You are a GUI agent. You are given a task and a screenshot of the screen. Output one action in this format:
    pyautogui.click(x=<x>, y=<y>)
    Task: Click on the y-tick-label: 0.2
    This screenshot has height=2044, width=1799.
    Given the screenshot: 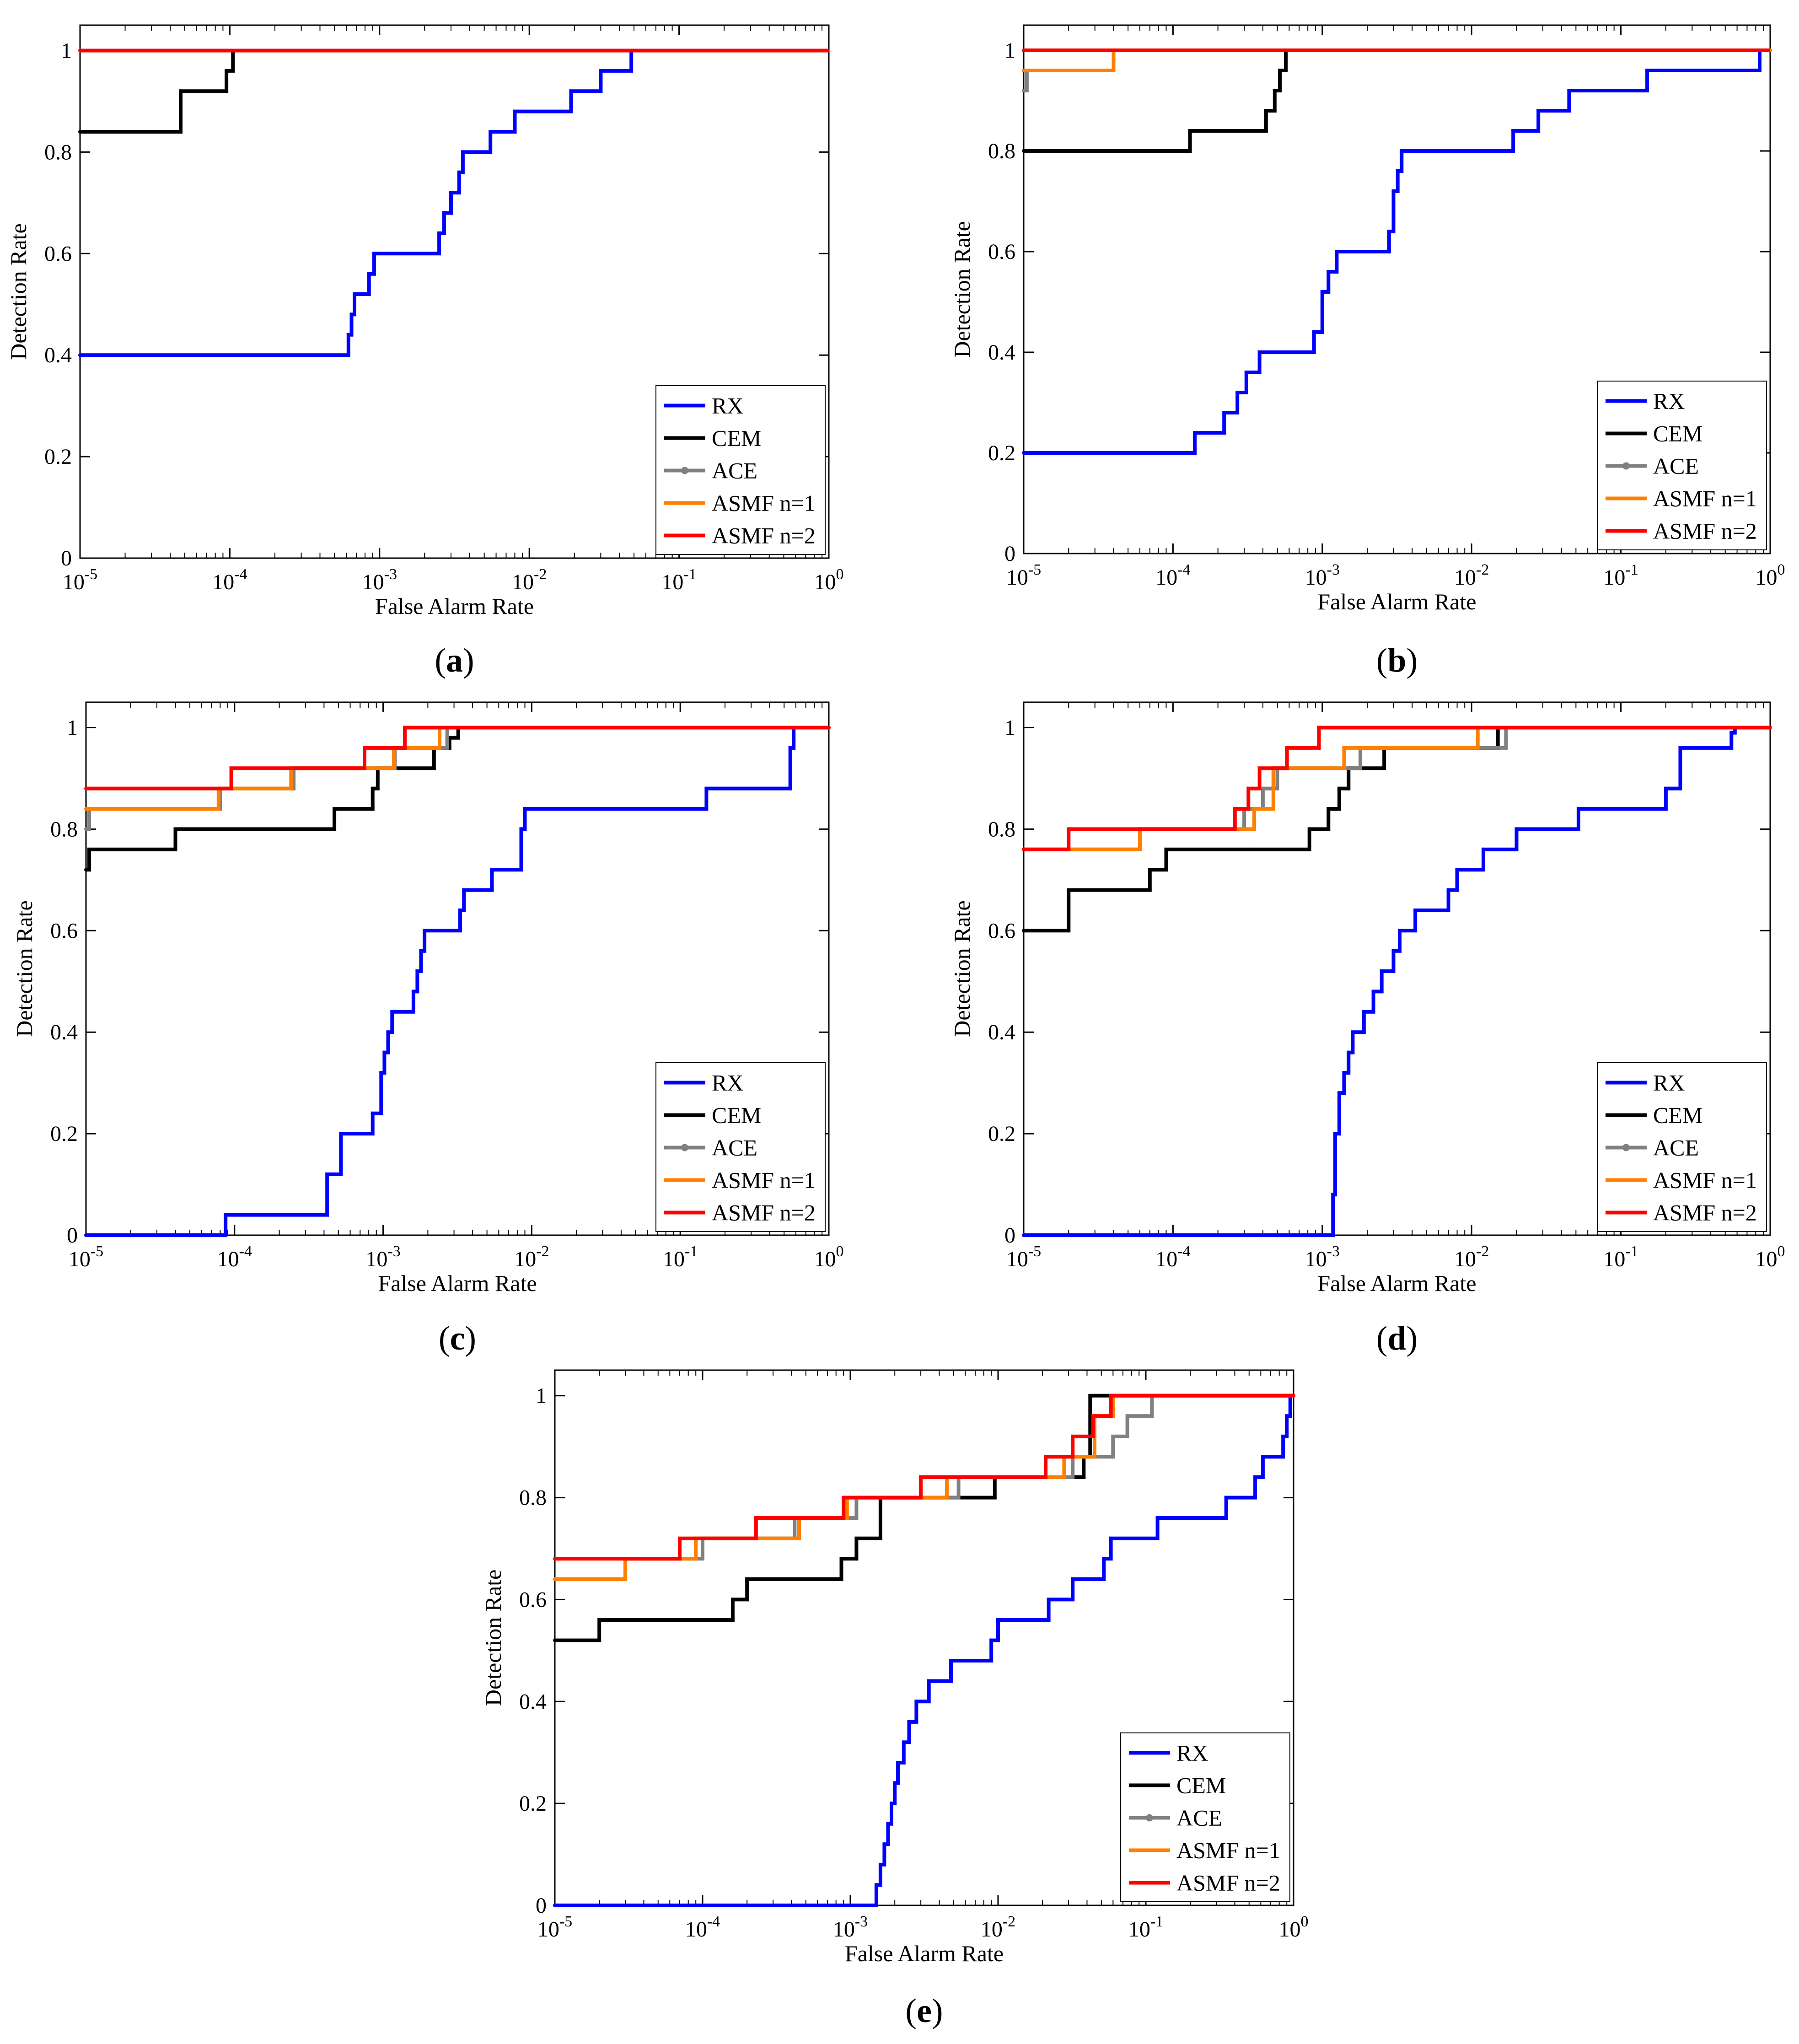 What is the action you would take?
    pyautogui.click(x=64, y=1134)
    